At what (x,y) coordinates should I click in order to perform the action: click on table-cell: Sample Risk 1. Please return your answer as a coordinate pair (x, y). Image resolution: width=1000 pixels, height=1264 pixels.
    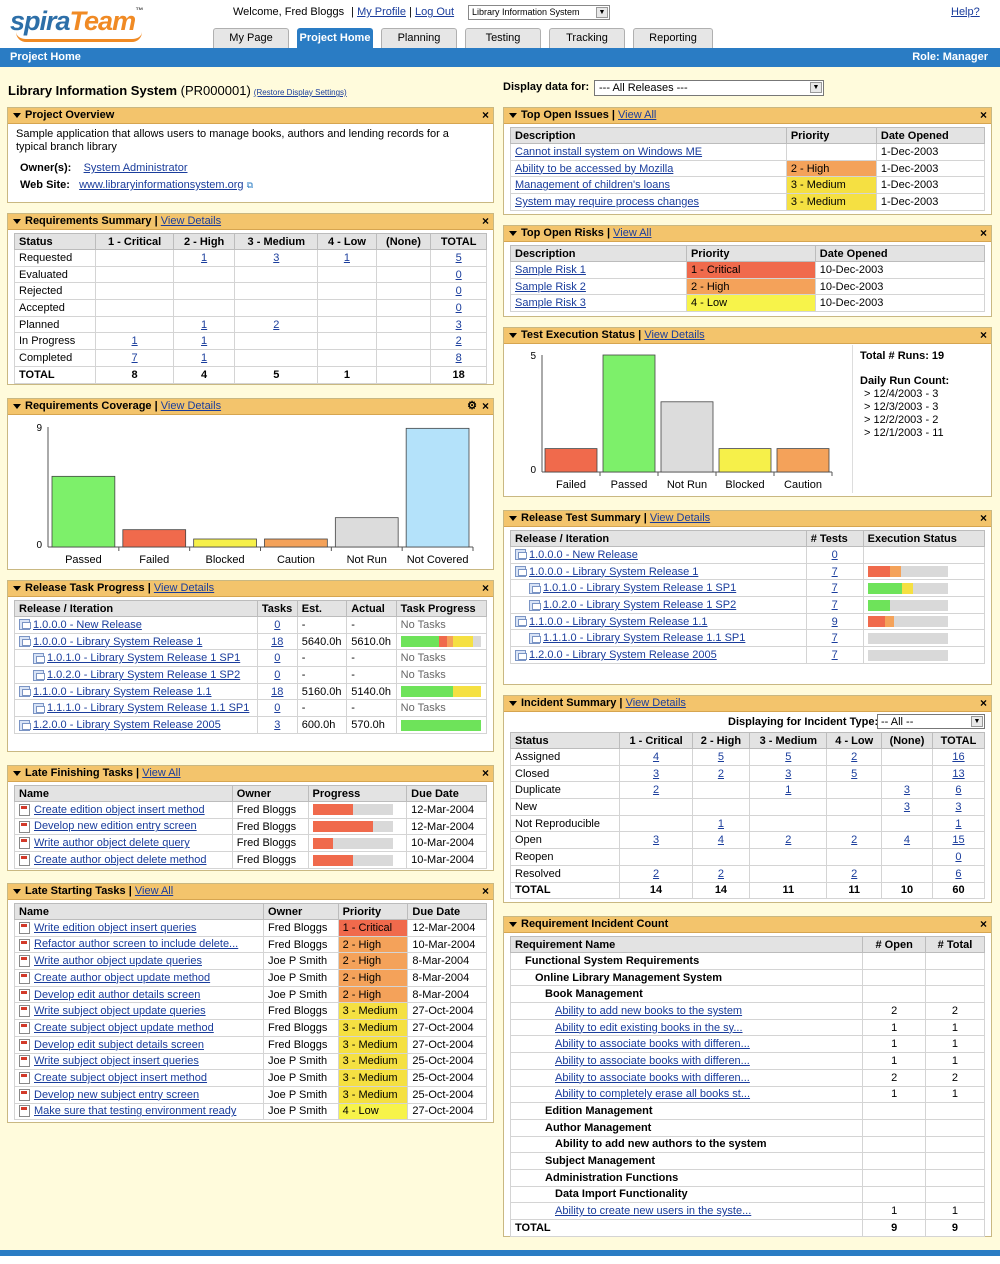
    Looking at the image, I should click on (598, 270).